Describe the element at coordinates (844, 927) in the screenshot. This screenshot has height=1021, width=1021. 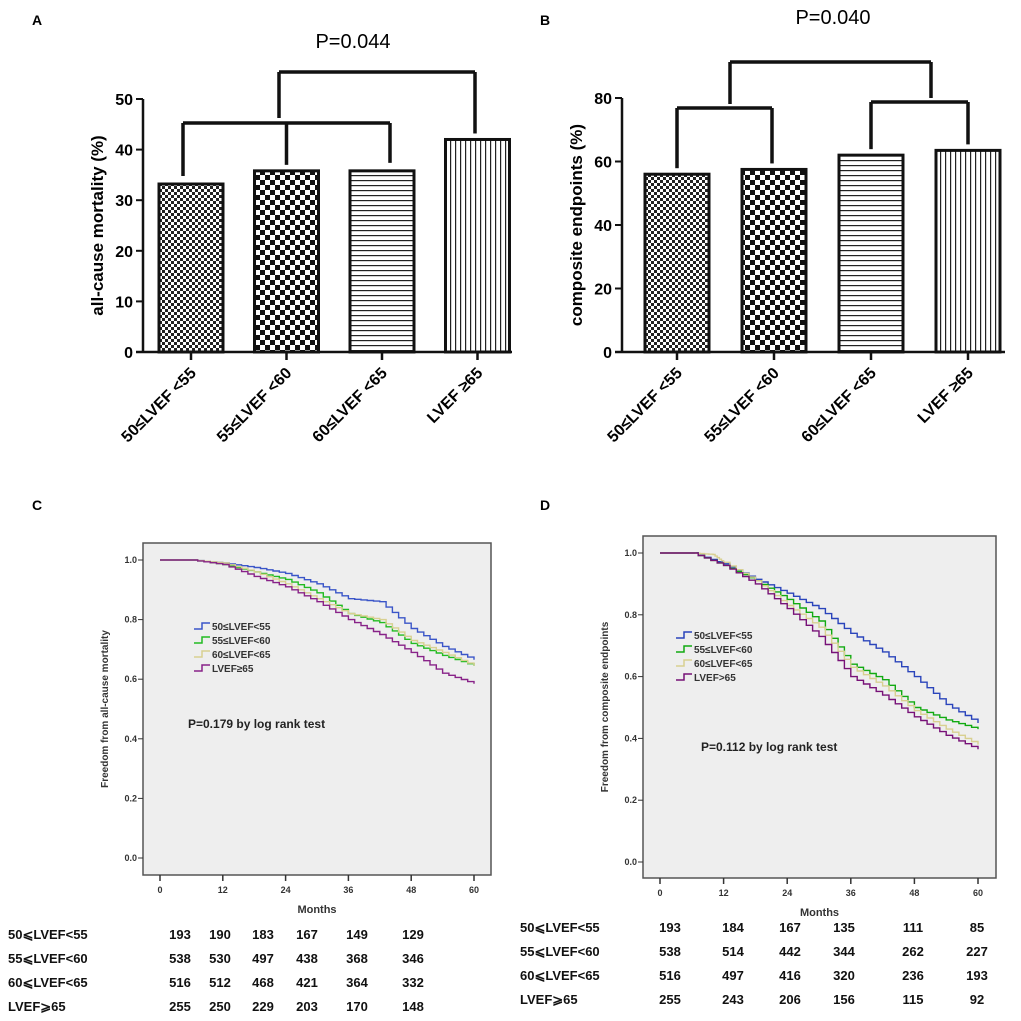
I see `risk-count: 135` at that location.